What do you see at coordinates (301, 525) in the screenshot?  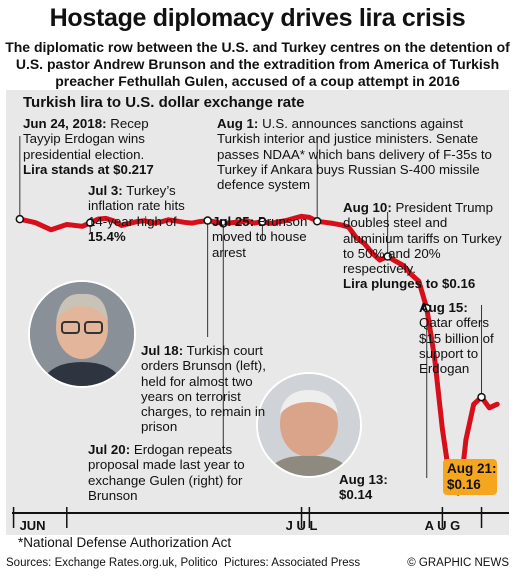 I see `x-tick-label: J U L` at bounding box center [301, 525].